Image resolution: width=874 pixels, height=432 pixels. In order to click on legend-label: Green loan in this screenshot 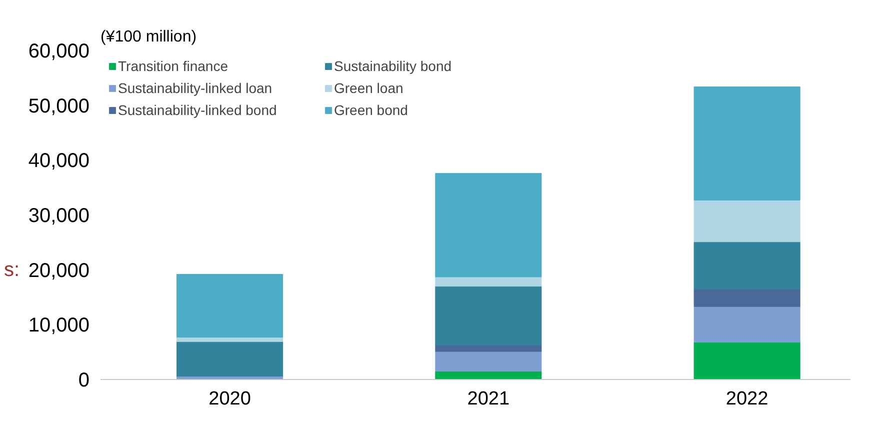, I will do `click(369, 88)`.